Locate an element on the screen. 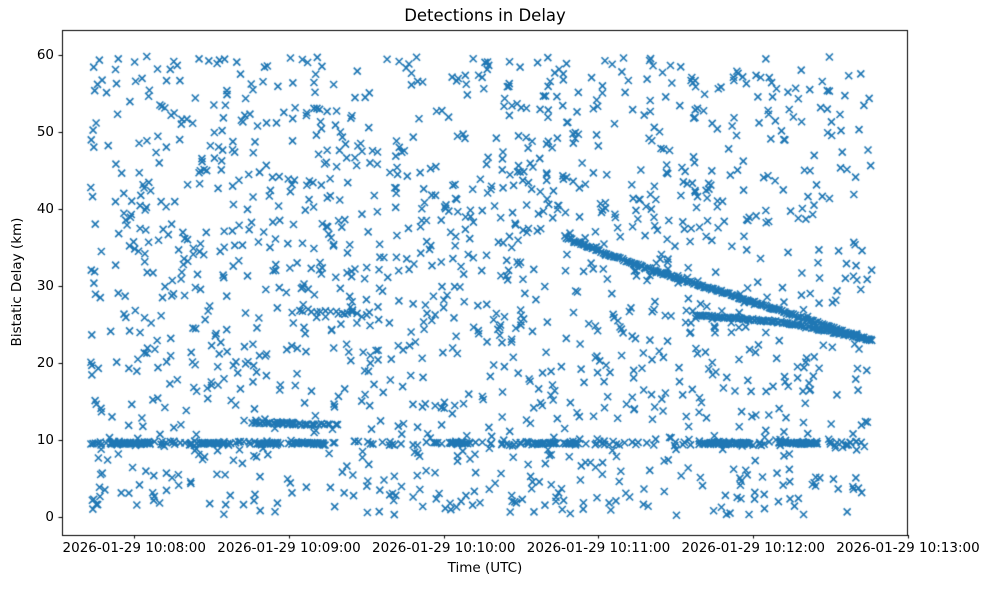 The height and width of the screenshot is (590, 989). x-tick-label: 2026-01-29 10:13:00 is located at coordinates (908, 548).